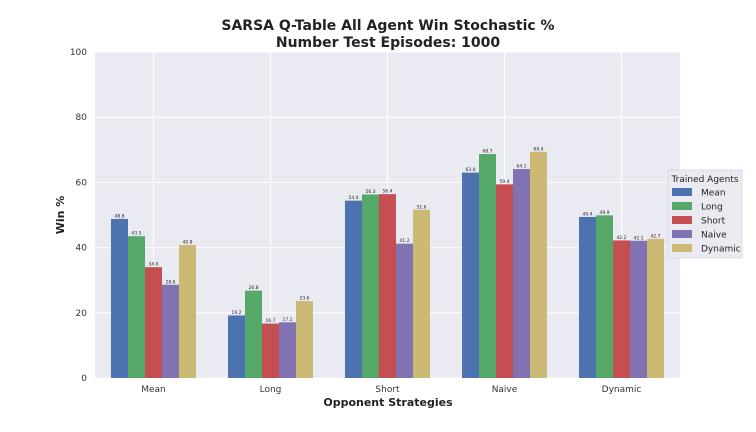 The width and height of the screenshot is (756, 432). I want to click on y-tick-label: 80, so click(82, 118).